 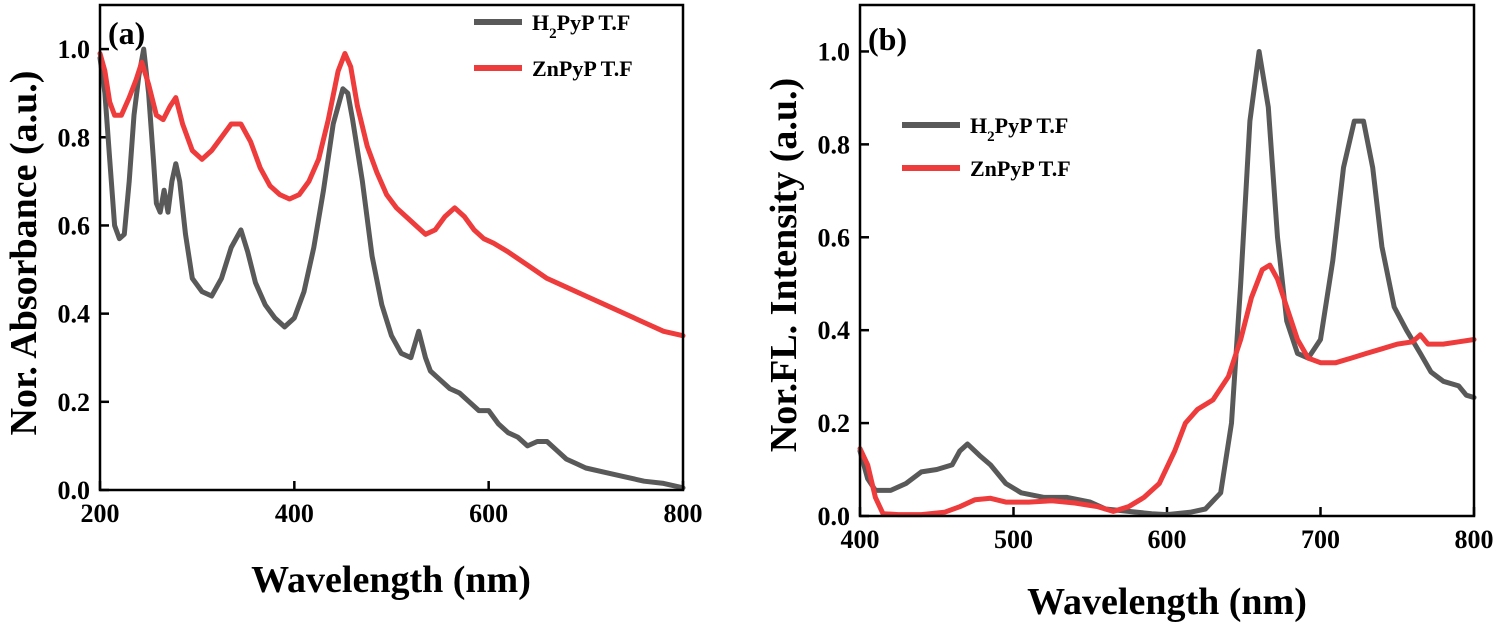 I want to click on panel-b-y-tick-label: 1.0, so click(x=834, y=51).